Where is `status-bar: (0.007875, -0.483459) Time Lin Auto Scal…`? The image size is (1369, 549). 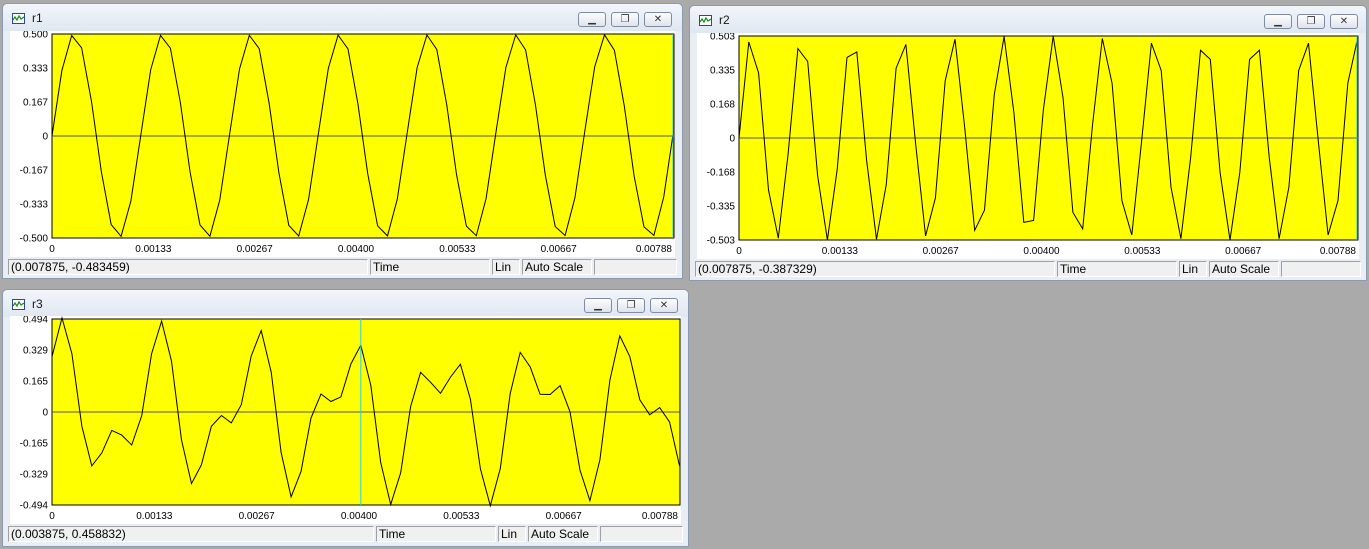
status-bar: (0.007875, -0.483459) Time Lin Auto Scal… is located at coordinates (342, 267).